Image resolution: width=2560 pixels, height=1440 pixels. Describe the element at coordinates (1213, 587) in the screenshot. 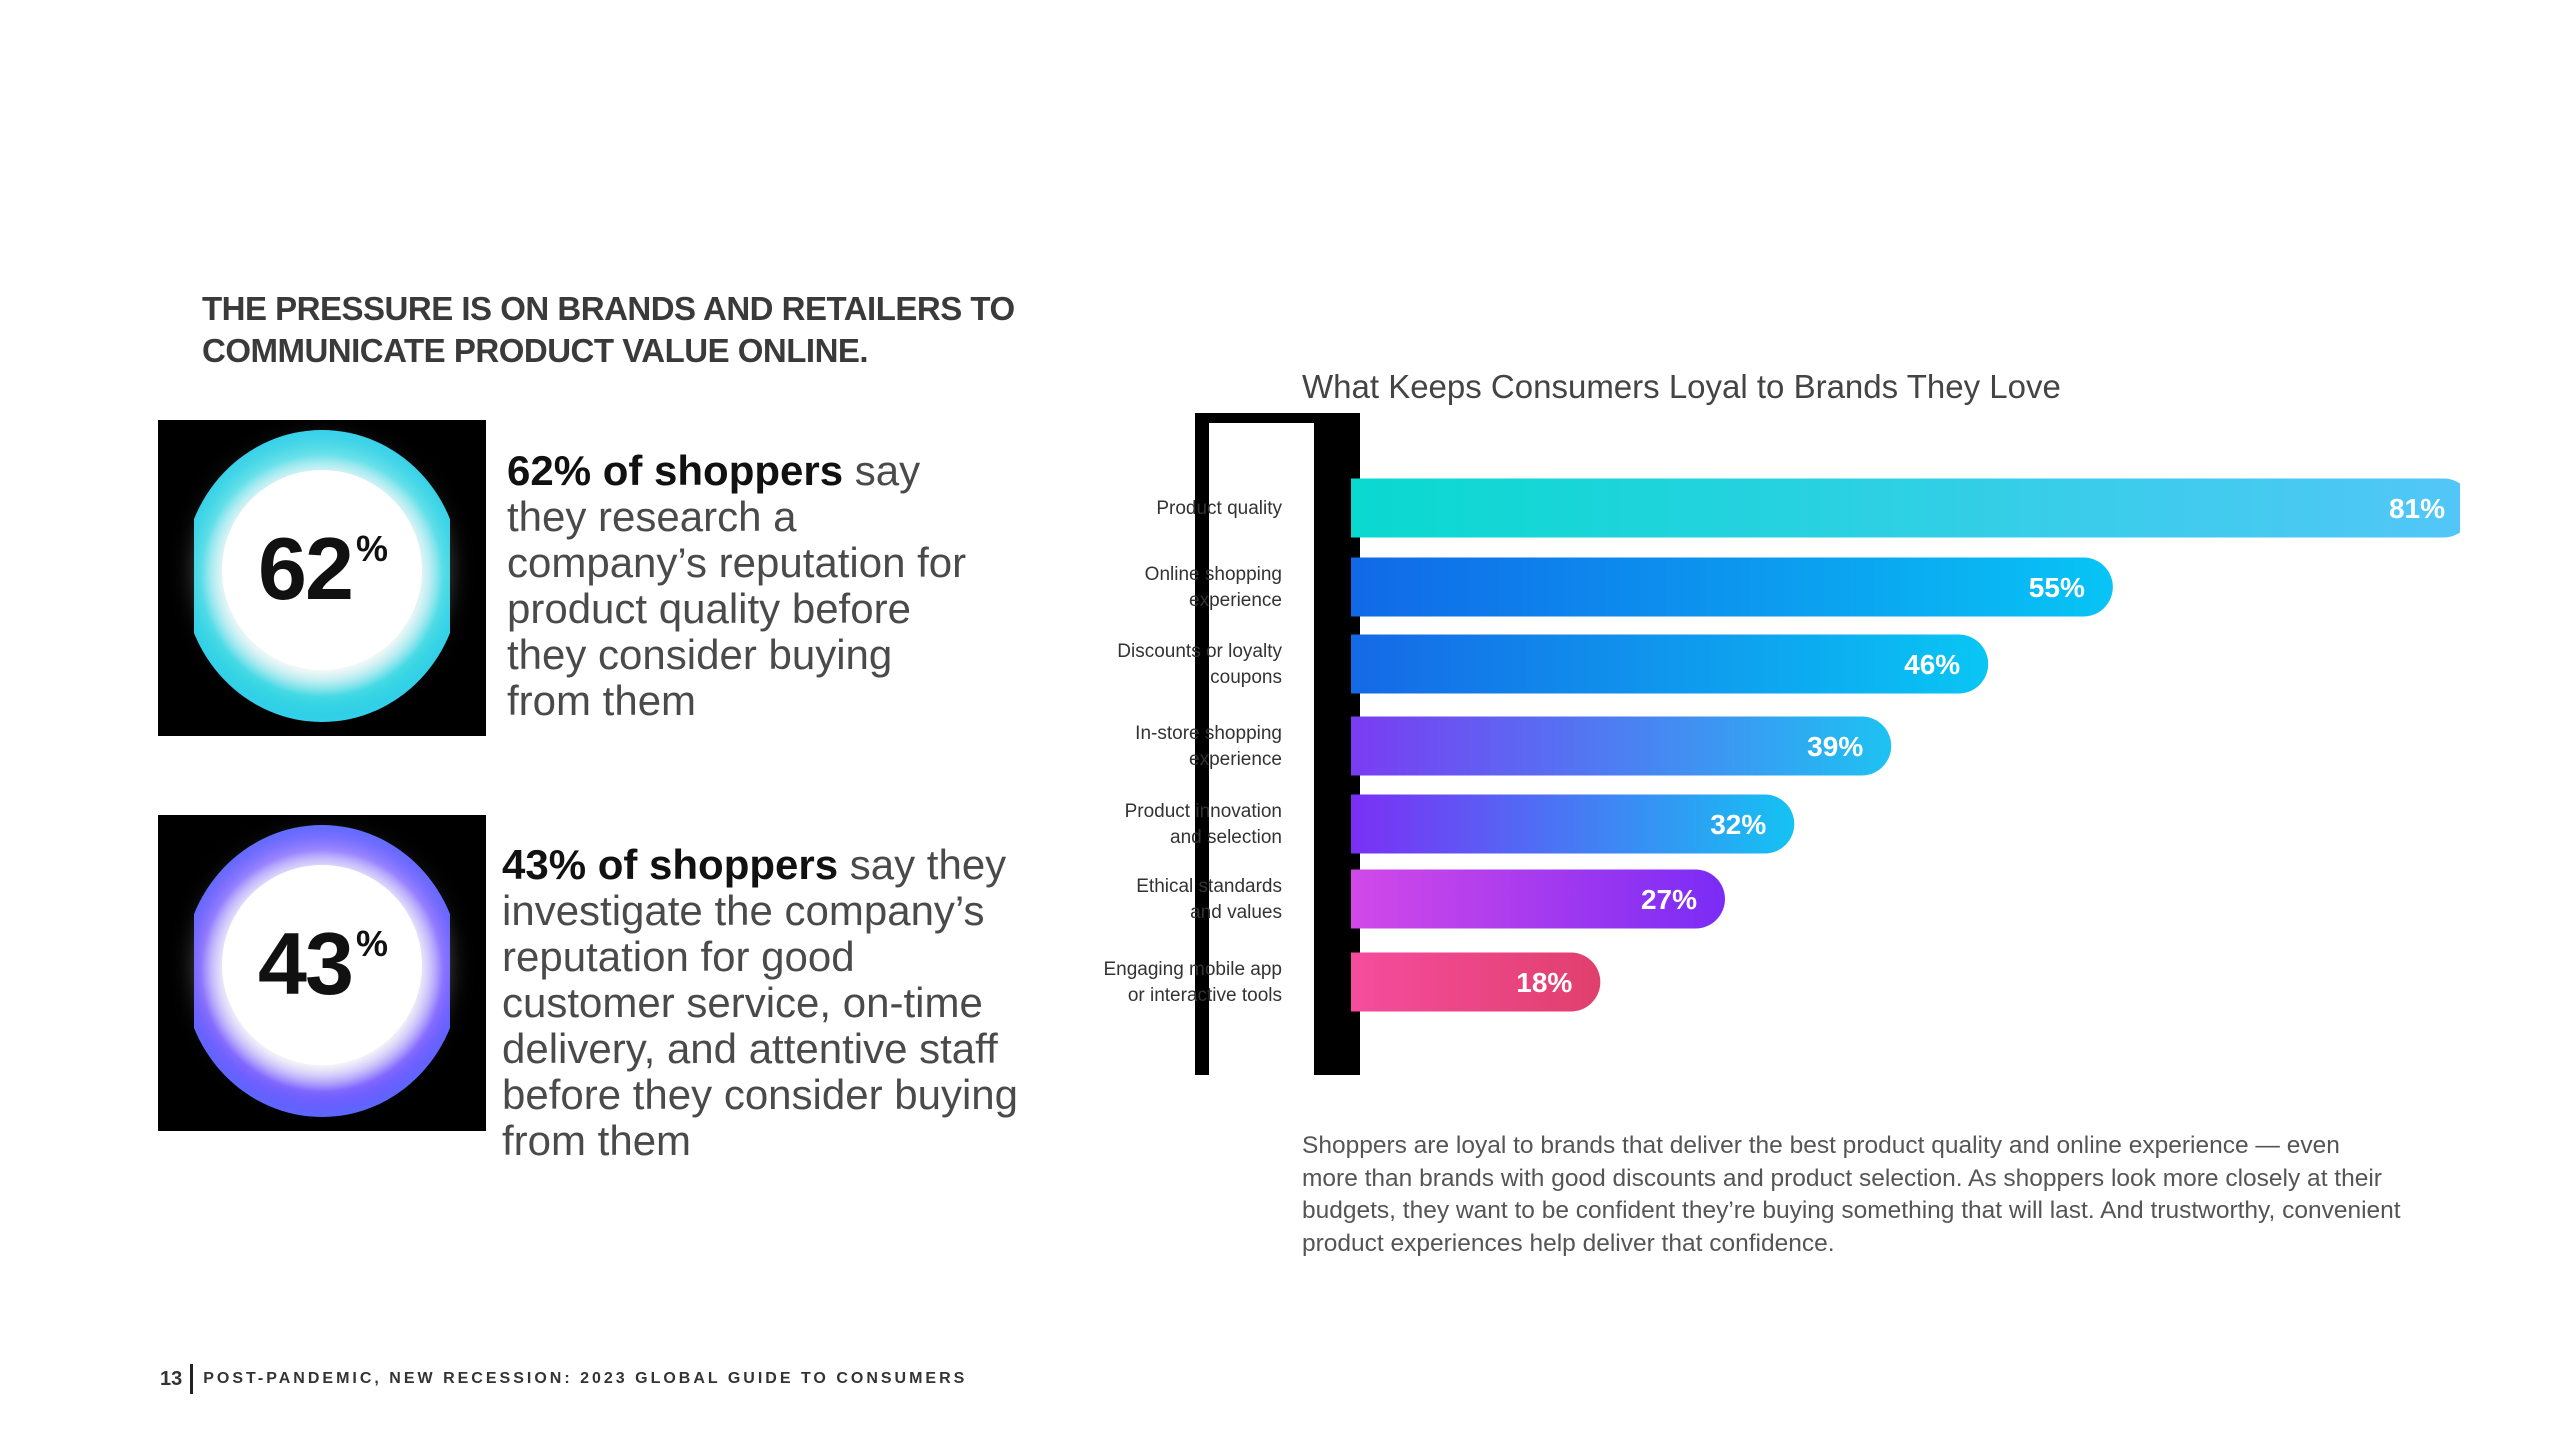

I see `category-label: Online shopping experience` at that location.